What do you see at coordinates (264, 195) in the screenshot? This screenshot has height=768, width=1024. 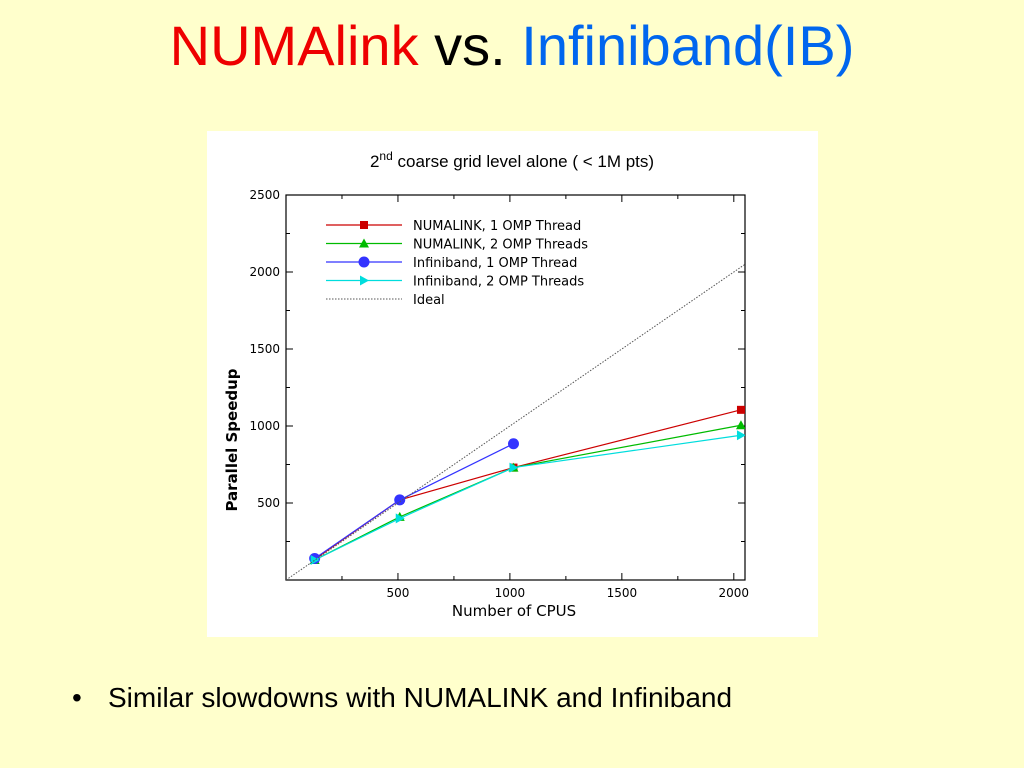 I see `y-tick-label-2500: 2500` at bounding box center [264, 195].